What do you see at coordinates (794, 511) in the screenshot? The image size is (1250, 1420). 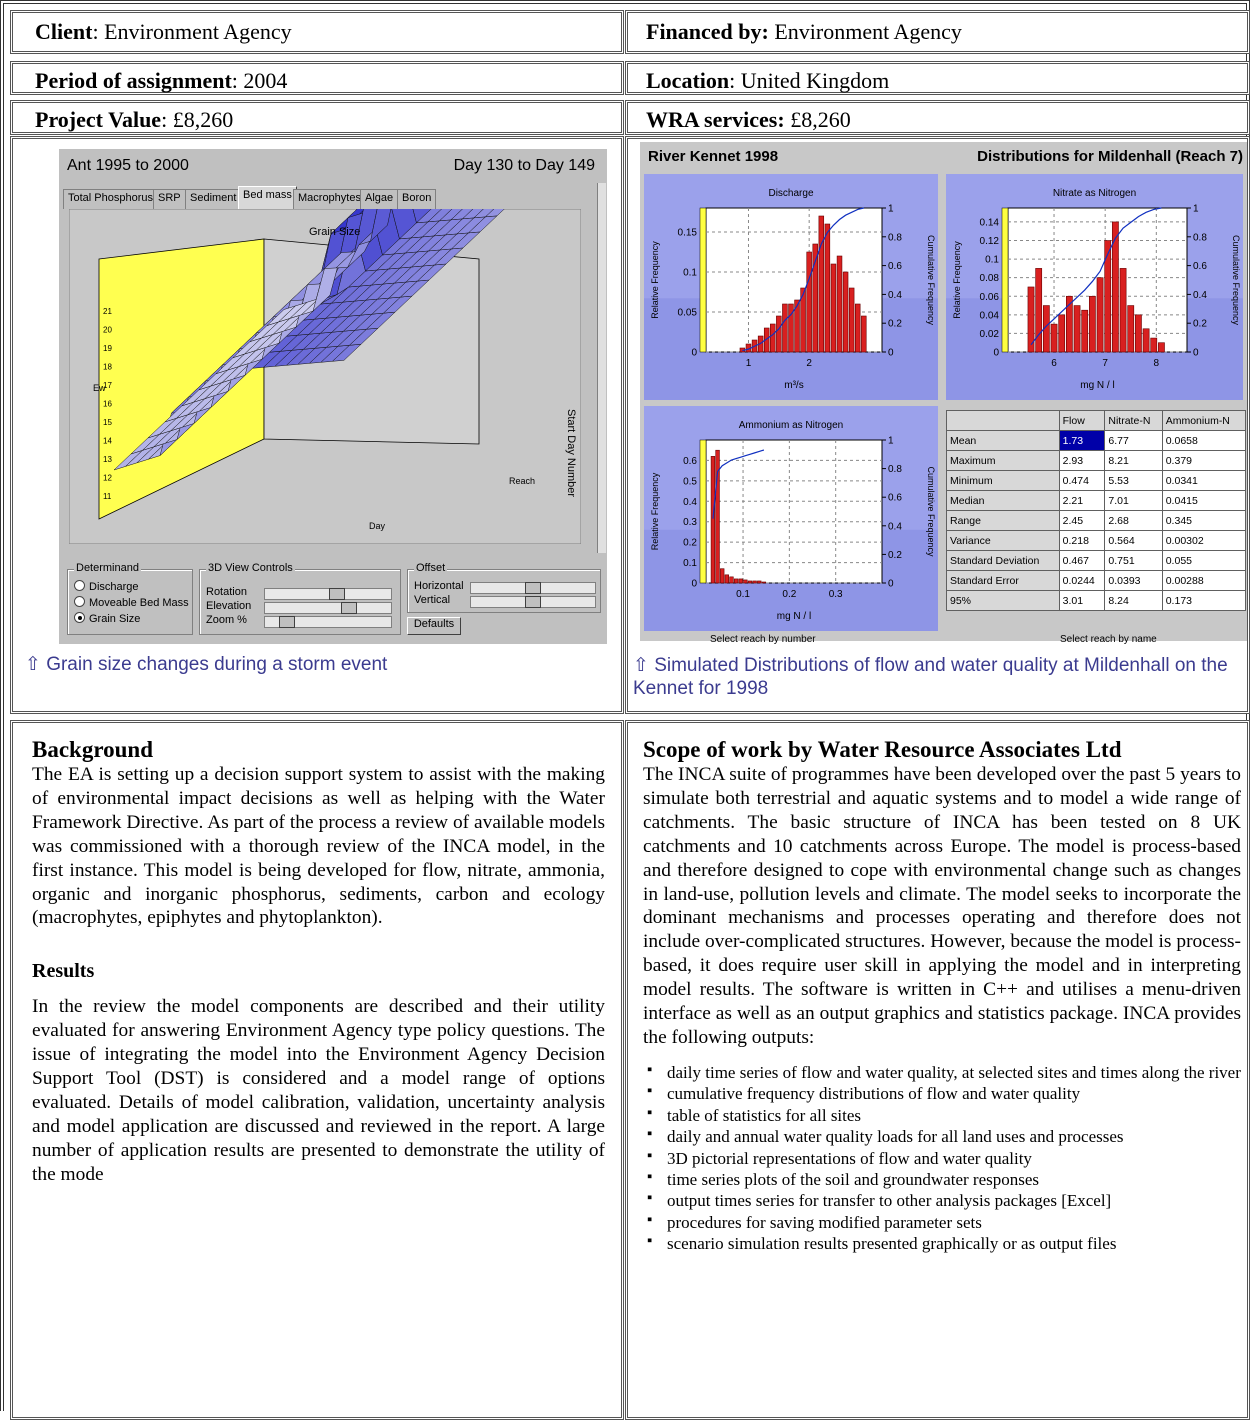 I see `plot-area` at bounding box center [794, 511].